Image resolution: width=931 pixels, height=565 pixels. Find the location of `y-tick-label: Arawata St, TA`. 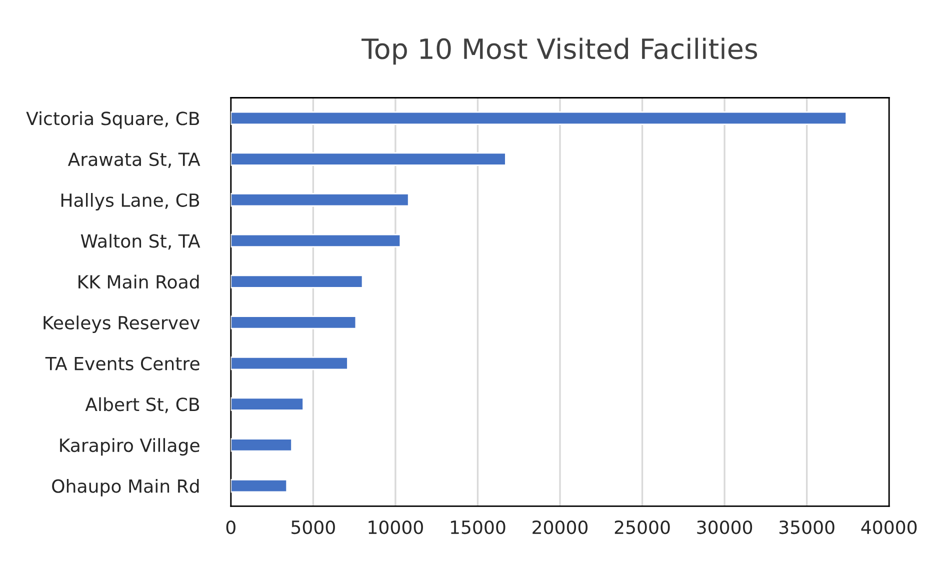

y-tick-label: Arawata St, TA is located at coordinates (134, 160).